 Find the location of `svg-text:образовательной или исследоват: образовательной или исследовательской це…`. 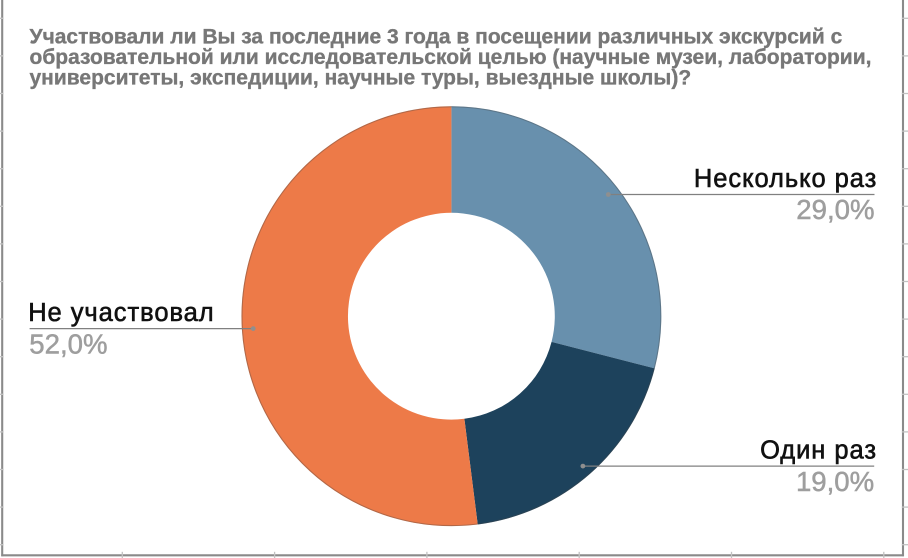

svg-text:образовательной или исследоват: образовательной или исследовательской це… is located at coordinates (451, 57).